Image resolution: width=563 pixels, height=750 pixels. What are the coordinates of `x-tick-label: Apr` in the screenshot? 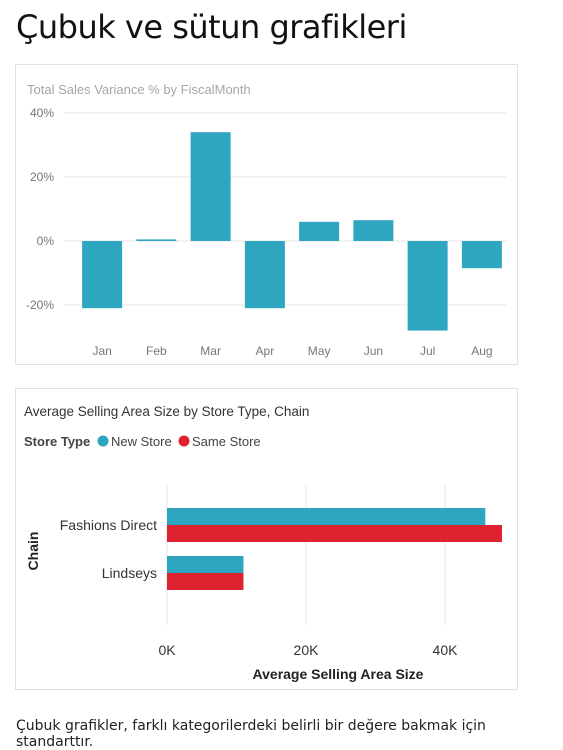 It's located at (265, 351).